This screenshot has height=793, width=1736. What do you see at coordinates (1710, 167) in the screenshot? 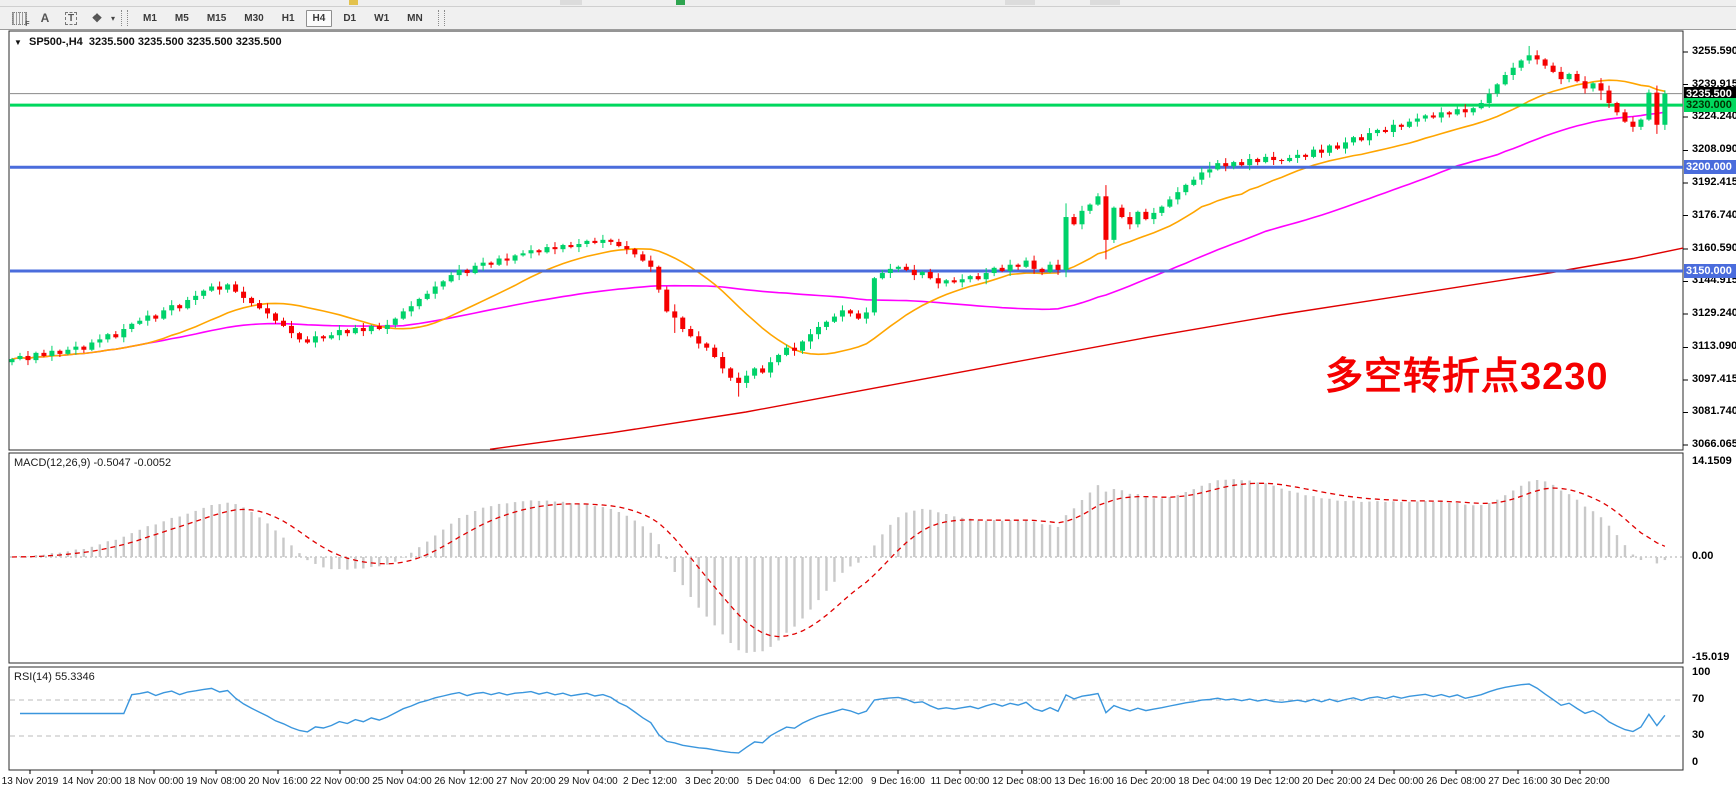
I see `hline-price-badge: 3200.000` at bounding box center [1710, 167].